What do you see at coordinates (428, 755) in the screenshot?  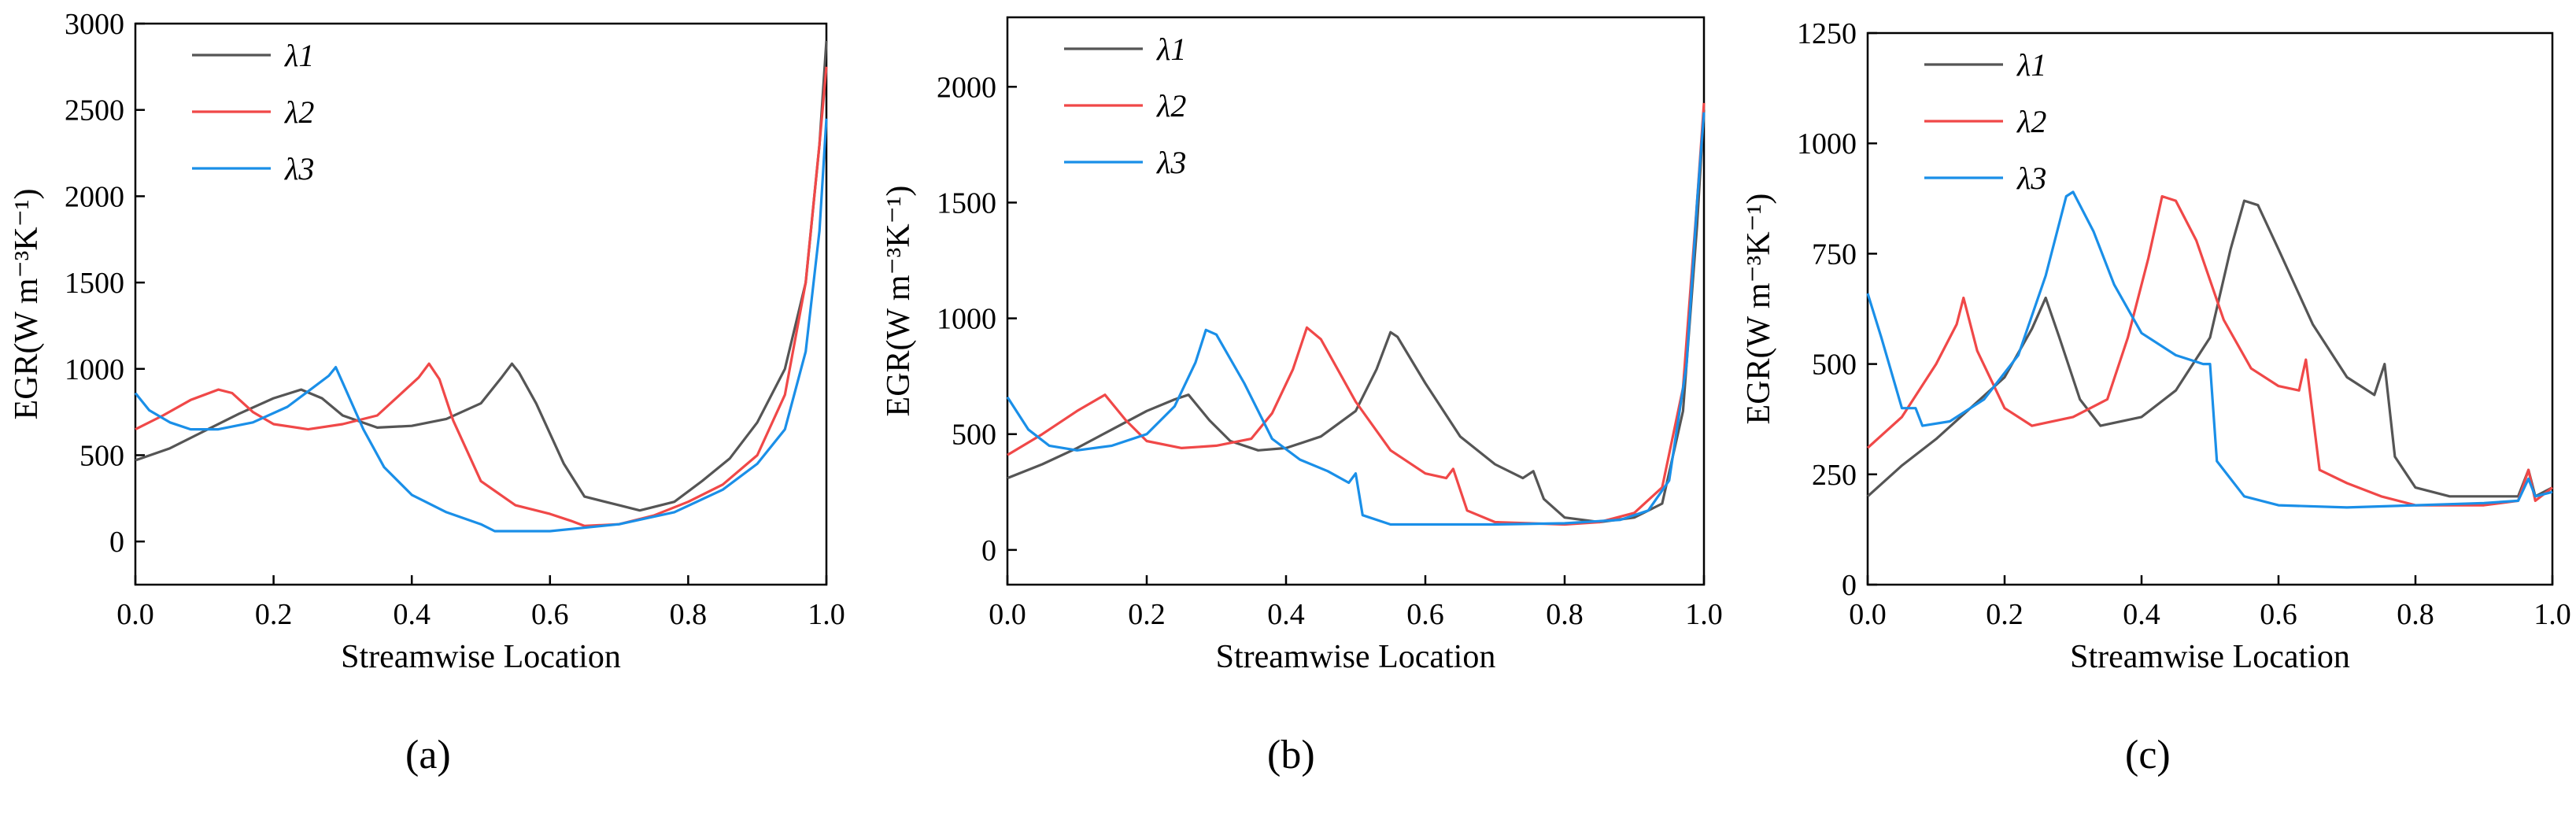 I see `panel-label-a: (a)` at bounding box center [428, 755].